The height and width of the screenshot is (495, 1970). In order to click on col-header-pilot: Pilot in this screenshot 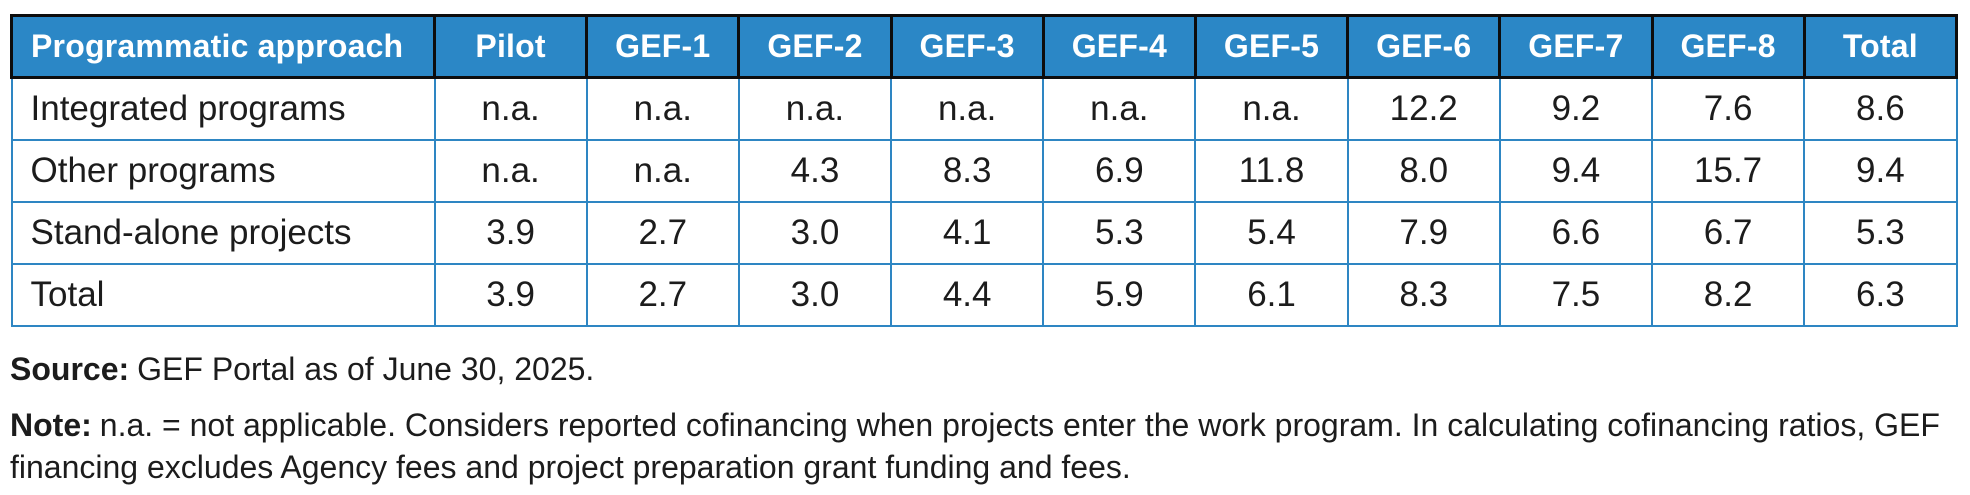, I will do `click(510, 46)`.